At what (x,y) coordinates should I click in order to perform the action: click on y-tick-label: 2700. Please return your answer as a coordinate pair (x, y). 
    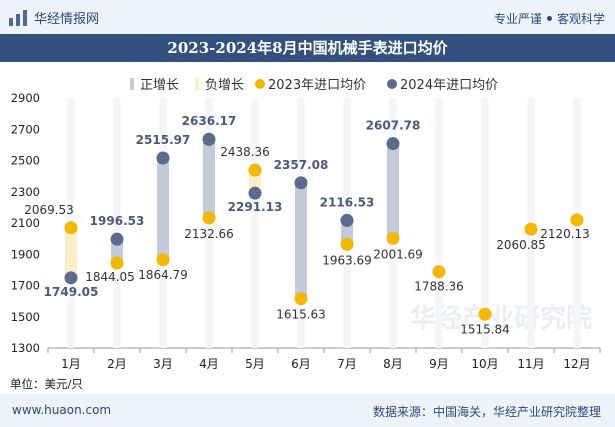
    Looking at the image, I should click on (25, 129).